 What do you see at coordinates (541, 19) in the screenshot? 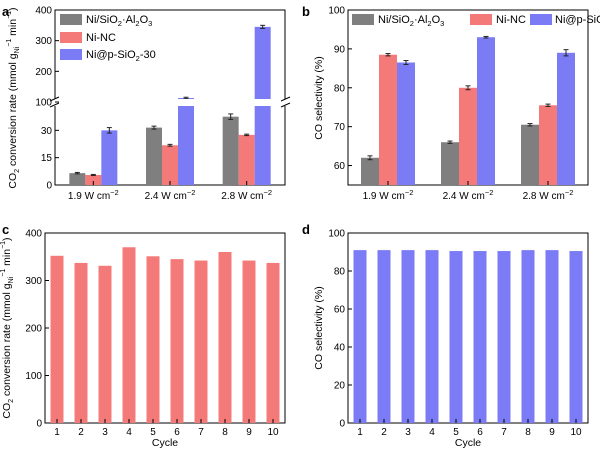
I see `legend-b-swatch-blue` at bounding box center [541, 19].